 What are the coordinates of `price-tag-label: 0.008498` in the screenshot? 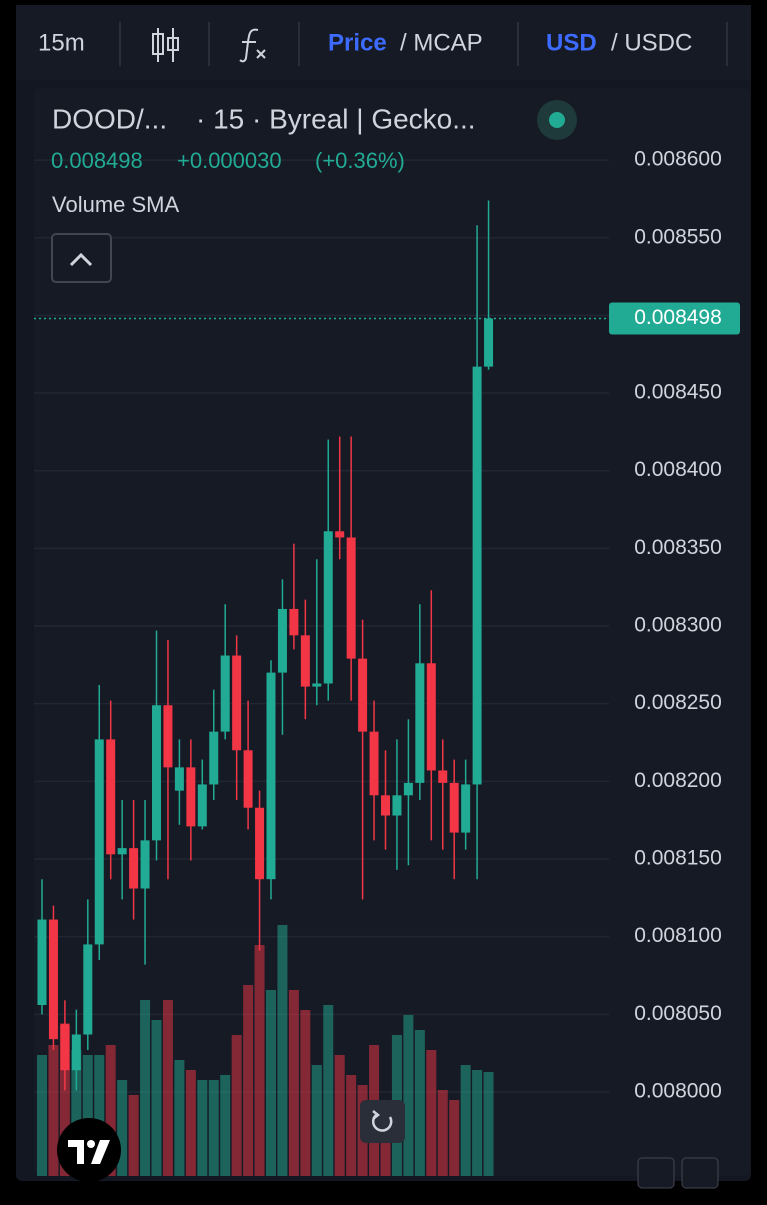 It's located at (678, 317).